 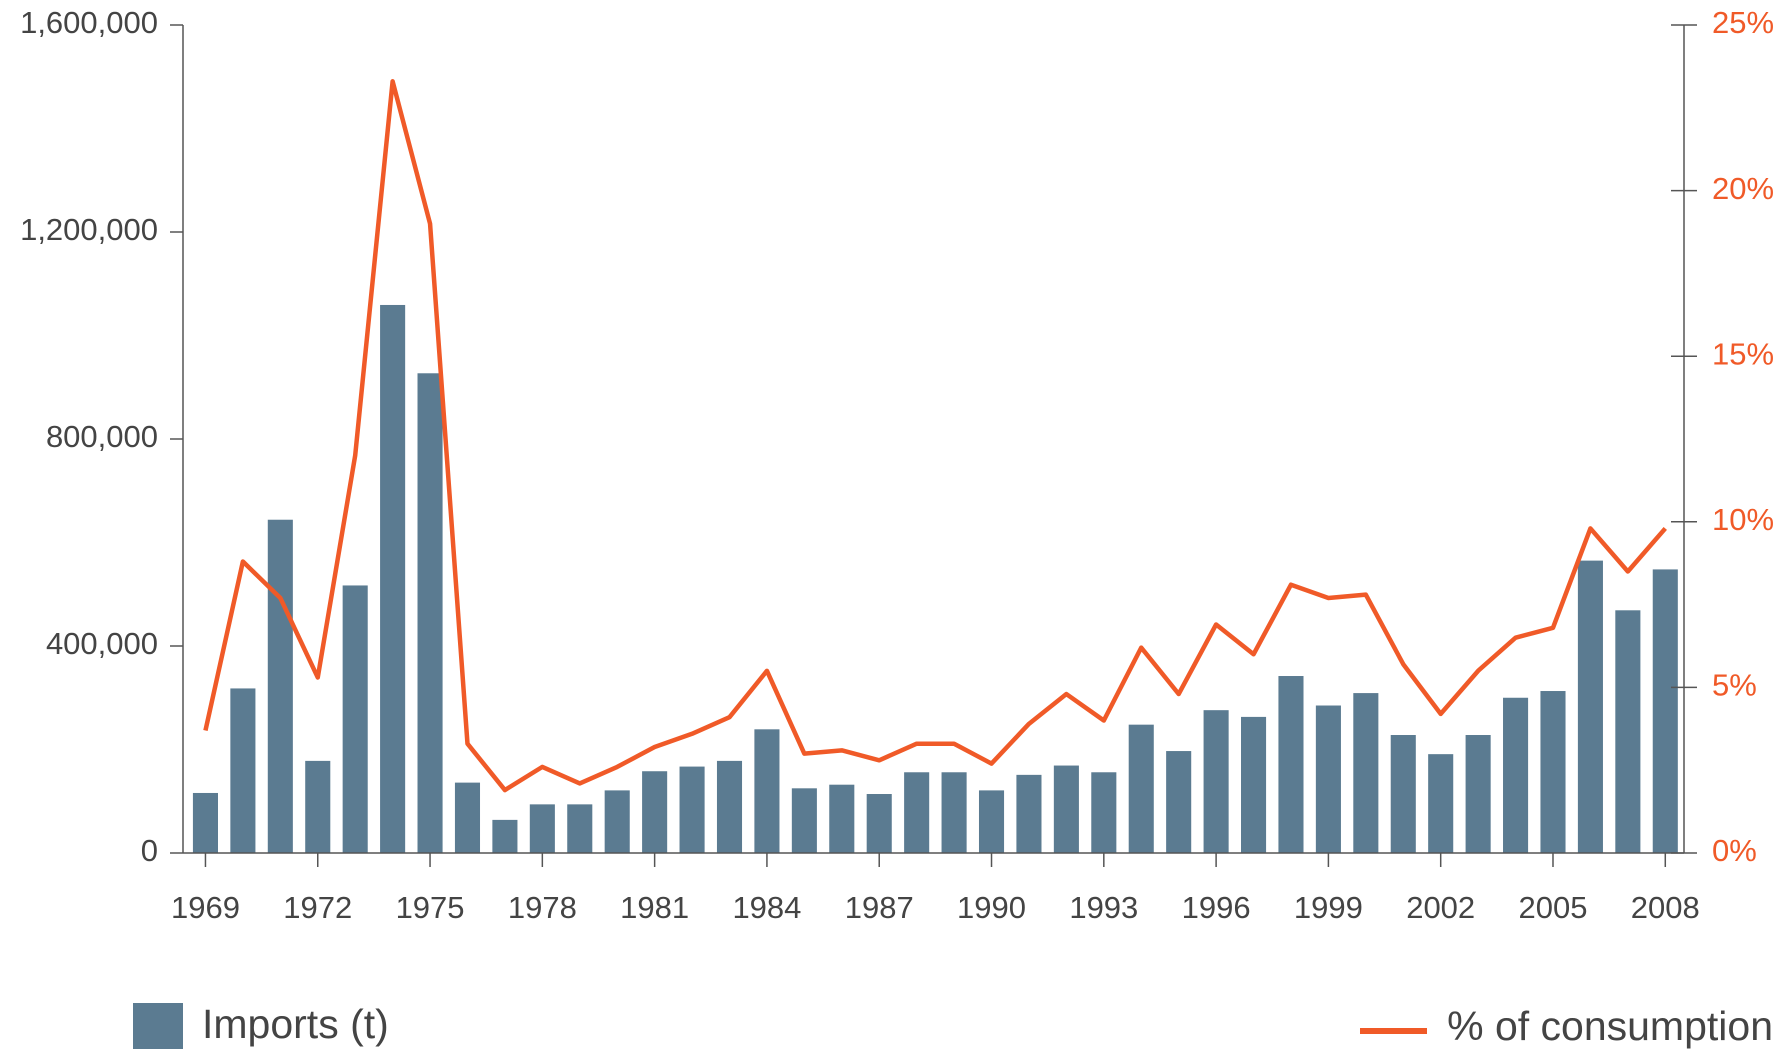 What do you see at coordinates (102, 436) in the screenshot?
I see `y-tick-label: 800,000` at bounding box center [102, 436].